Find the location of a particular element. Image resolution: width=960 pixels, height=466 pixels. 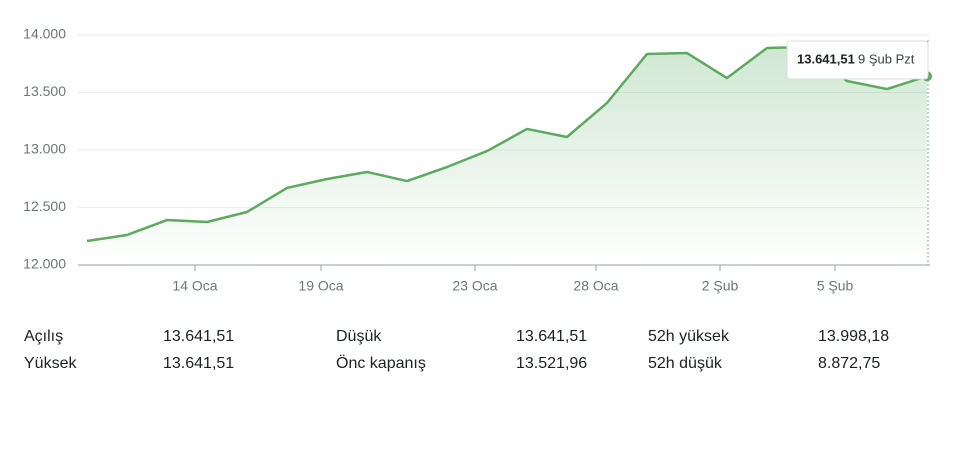

stat-label: 52h düşük is located at coordinates (685, 363).